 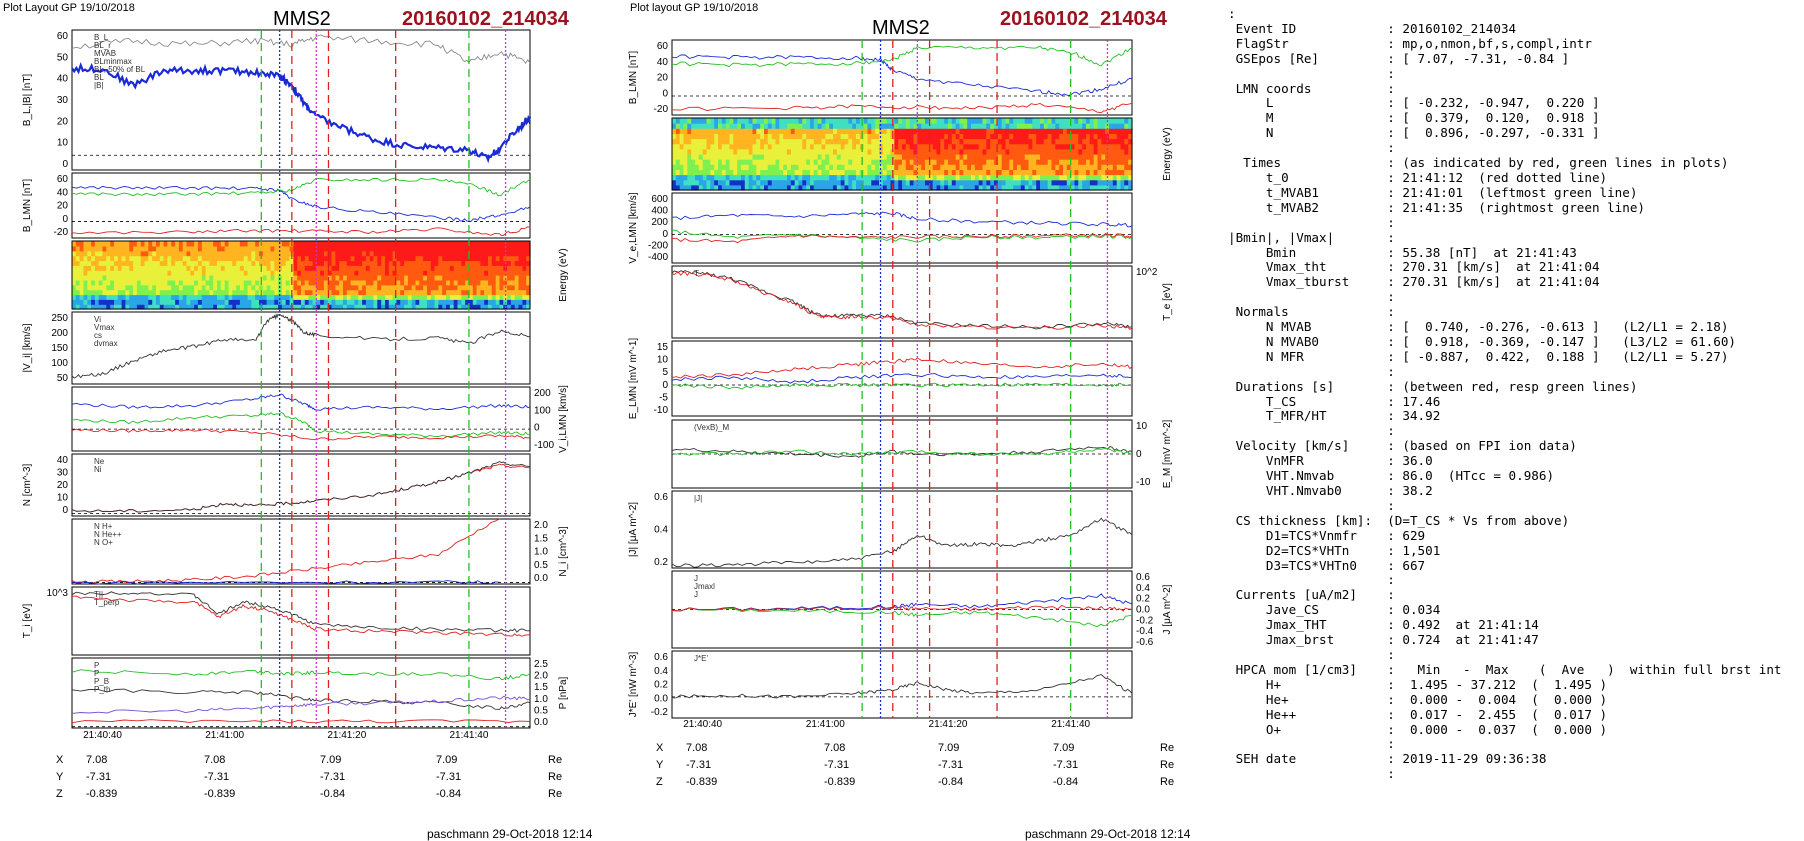 What do you see at coordinates (27, 621) in the screenshot?
I see `y-axis-label: T_i [eV]` at bounding box center [27, 621].